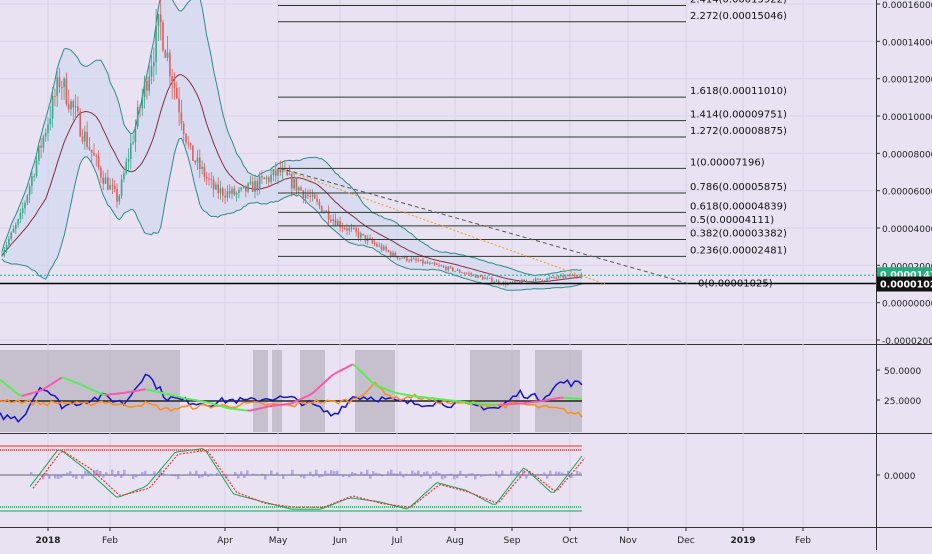 This screenshot has height=554, width=932. Describe the element at coordinates (803, 541) in the screenshot. I see `time-tick-label: Feb` at that location.